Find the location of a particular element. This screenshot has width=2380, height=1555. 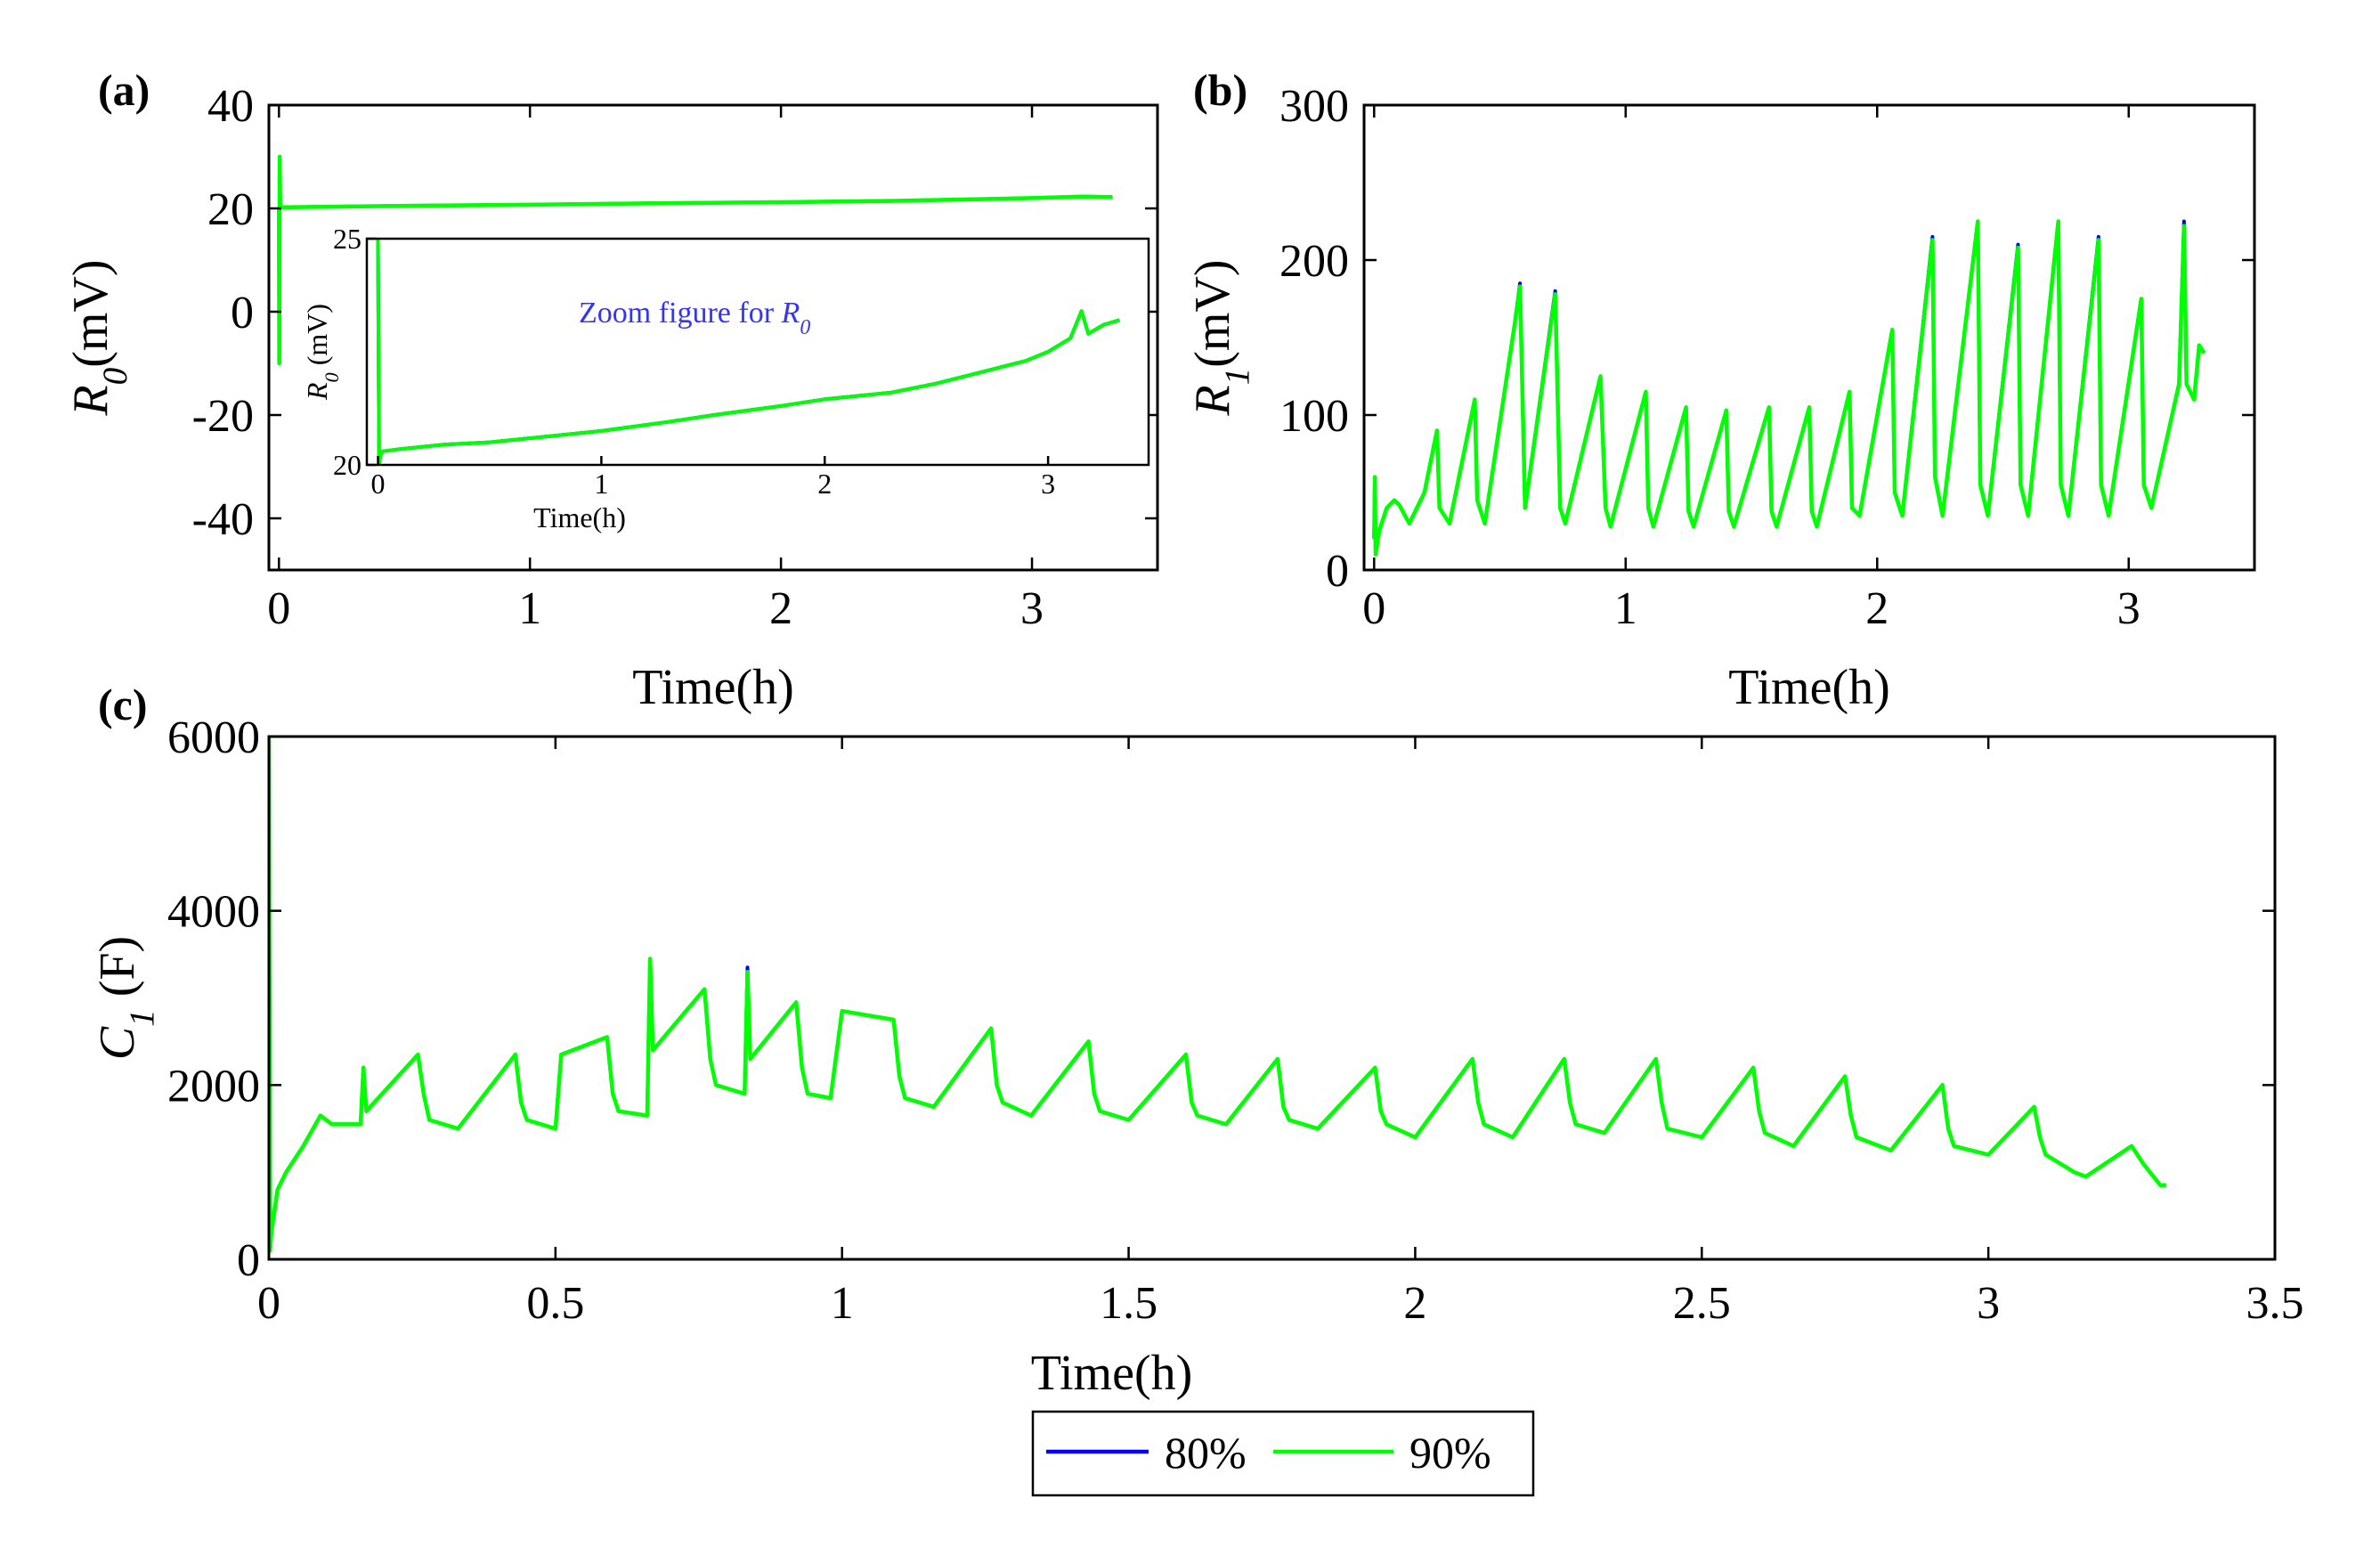

y-axis-title: C1 (F) is located at coordinates (126, 998).